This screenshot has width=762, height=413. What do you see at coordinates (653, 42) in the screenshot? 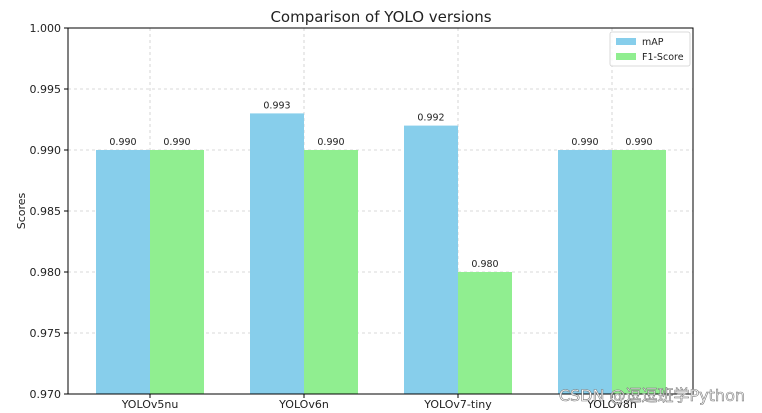
I see `legend-label: mAP` at bounding box center [653, 42].